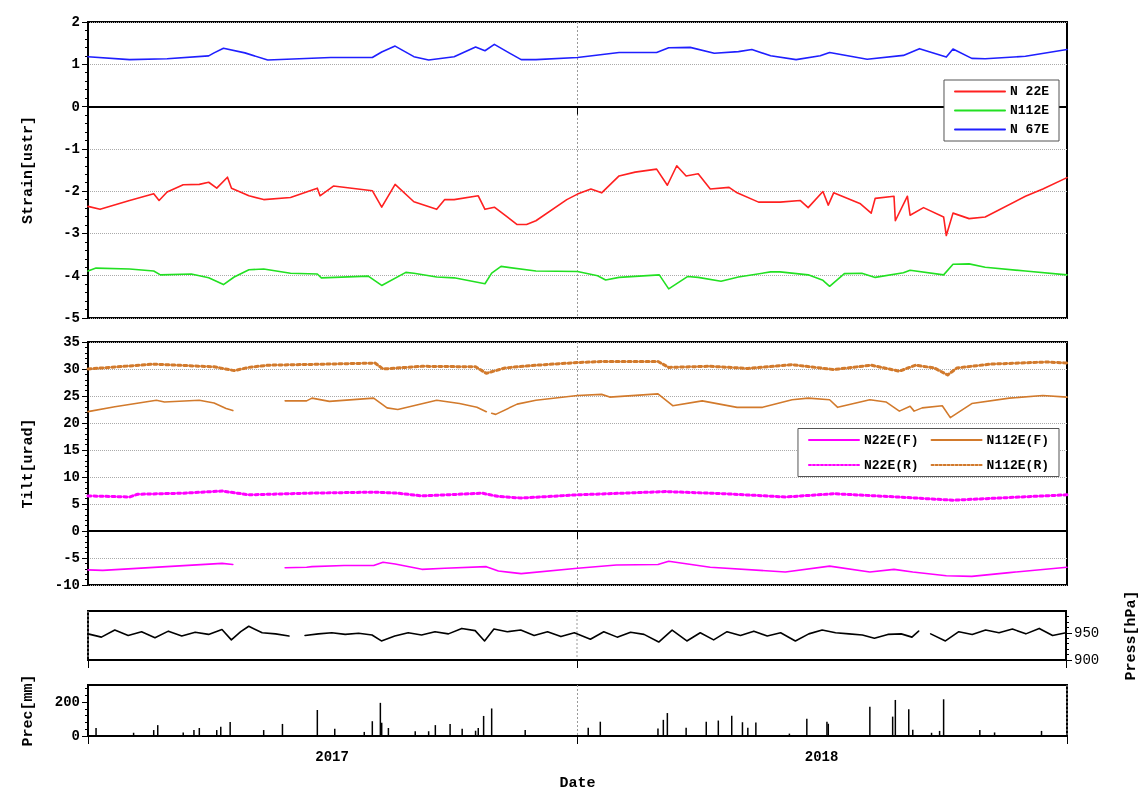  I want to click on y-tick-label: 10, so click(71, 477).